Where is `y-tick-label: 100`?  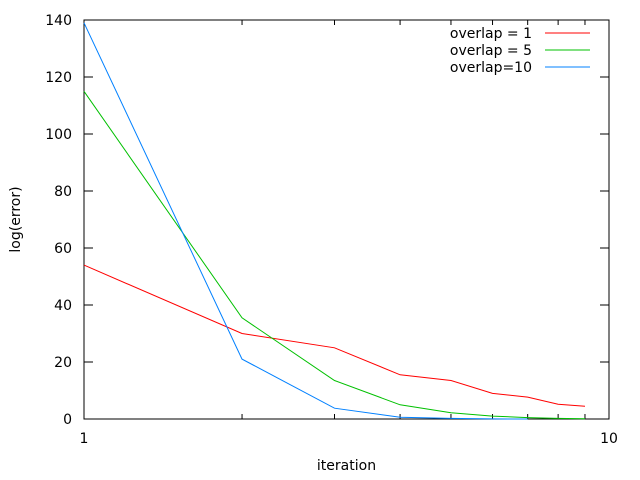
y-tick-label: 100 is located at coordinates (58, 135).